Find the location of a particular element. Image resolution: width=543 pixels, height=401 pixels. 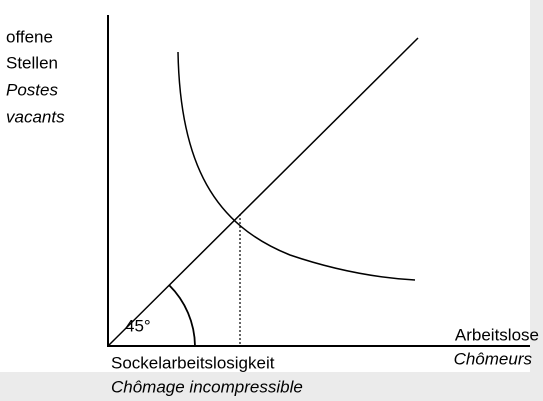

y-axis-label: vacants is located at coordinates (35, 116).